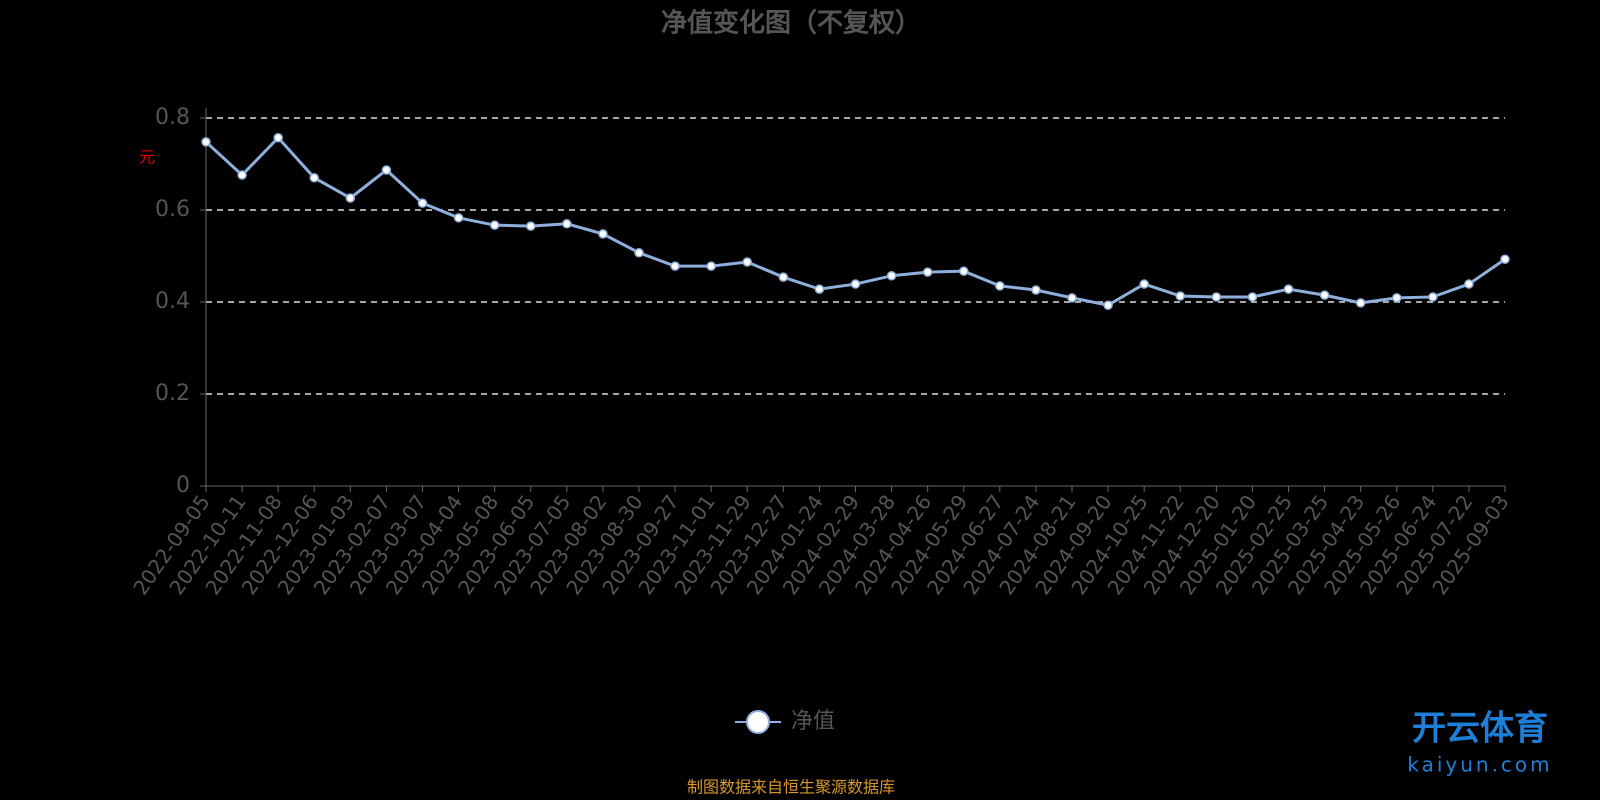 Image resolution: width=1600 pixels, height=800 pixels. I want to click on source-note: 制图数据来自恒生聚源数据库, so click(791, 787).